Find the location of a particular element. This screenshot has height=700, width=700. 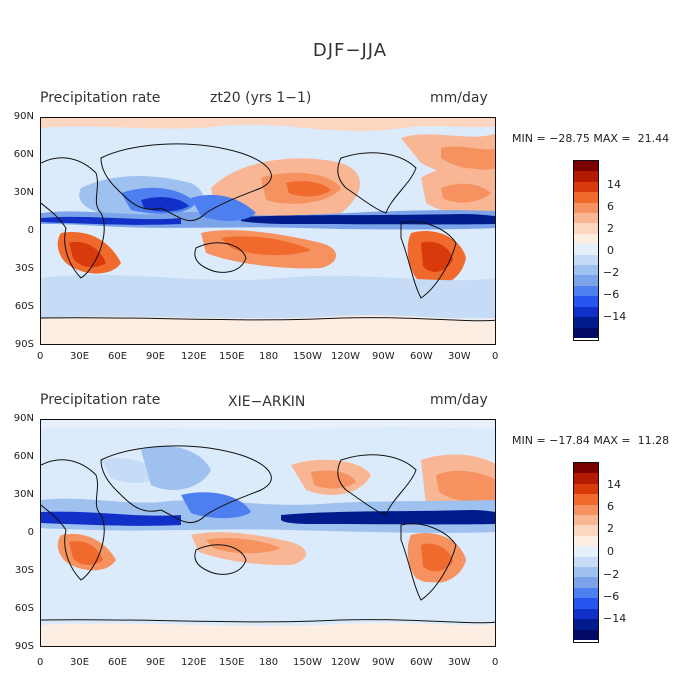

minmax-text: MIN = −17.84 MAX = 11.28 is located at coordinates (591, 440).